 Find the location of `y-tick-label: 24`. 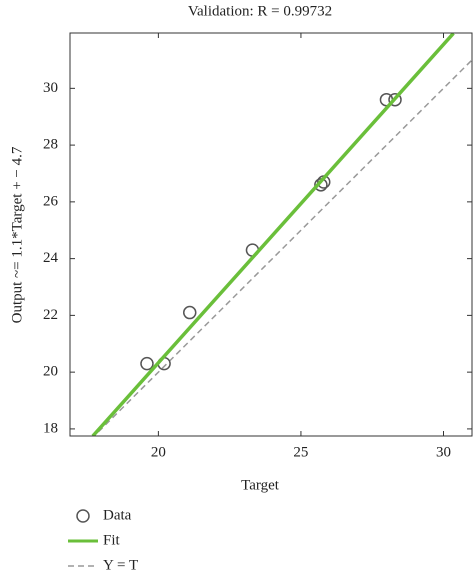

y-tick-label: 24 is located at coordinates (51, 258).